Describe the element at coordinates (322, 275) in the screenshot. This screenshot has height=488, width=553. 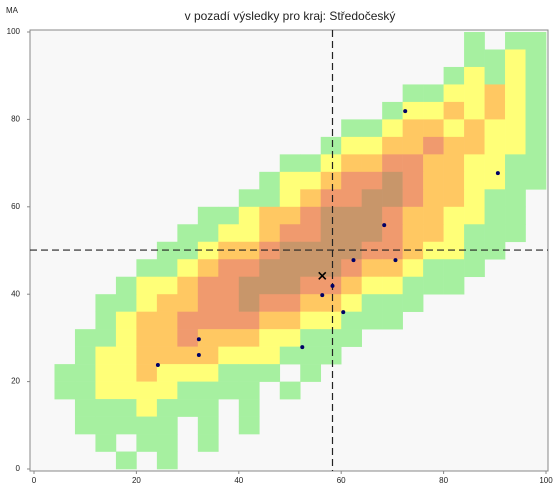
I see `cross-marker` at that location.